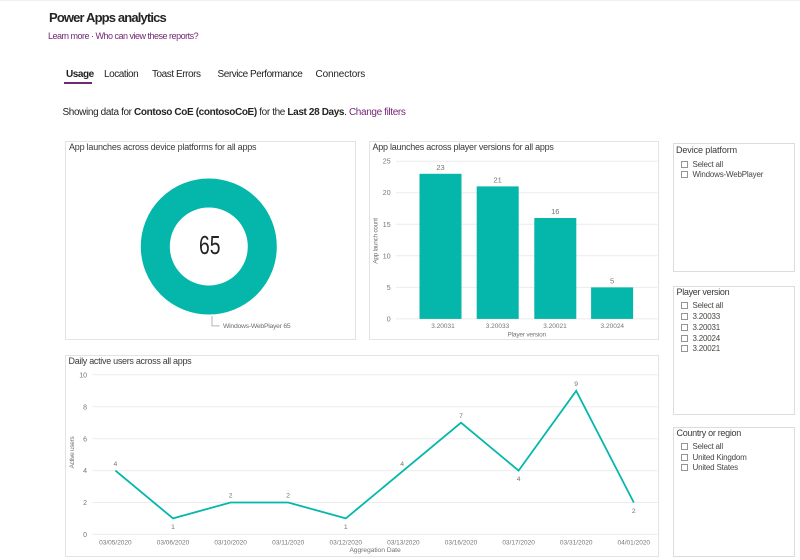  What do you see at coordinates (230, 542) in the screenshot?
I see `svg-text: 03/10/2020` at bounding box center [230, 542].